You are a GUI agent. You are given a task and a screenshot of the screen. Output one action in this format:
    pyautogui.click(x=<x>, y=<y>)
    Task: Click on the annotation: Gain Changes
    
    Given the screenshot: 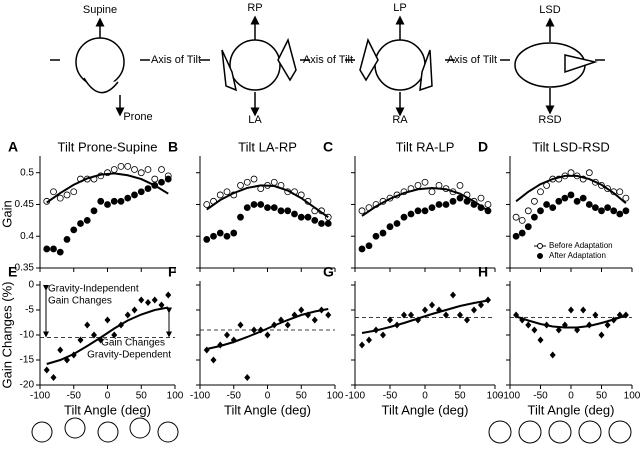 What is the action you would take?
    pyautogui.click(x=133, y=343)
    